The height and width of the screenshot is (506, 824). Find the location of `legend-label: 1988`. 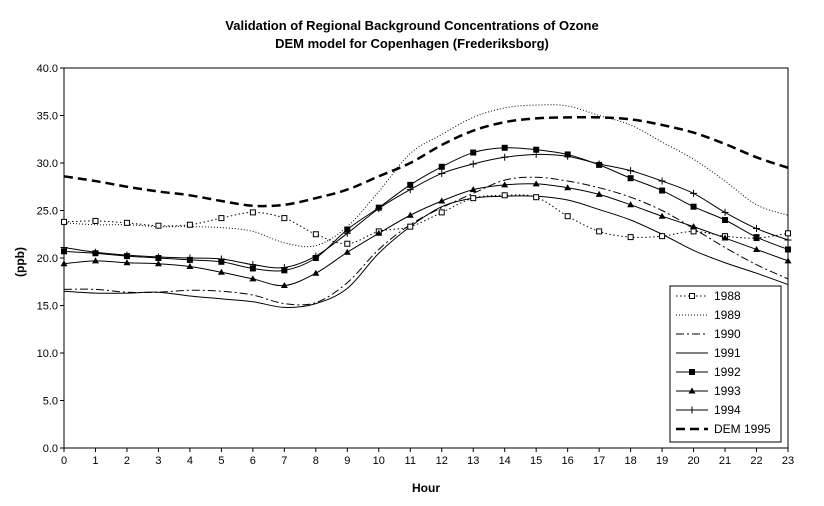

legend-label: 1988 is located at coordinates (727, 296).